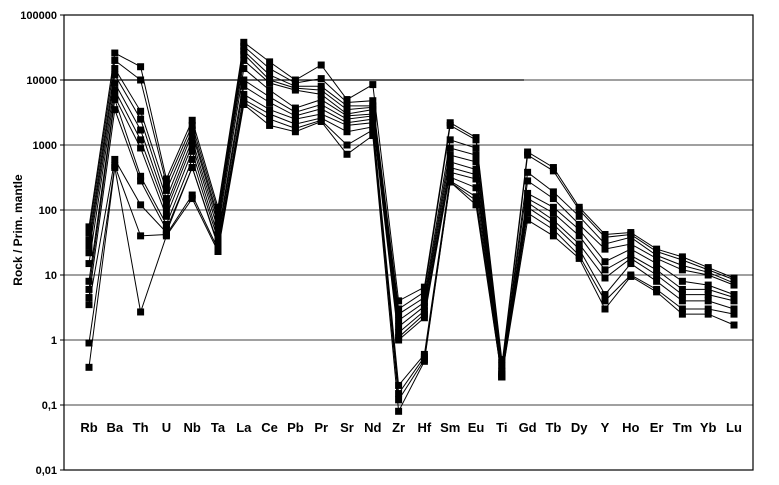 This screenshot has width=779, height=485. I want to click on y-tick-label: 100000, so click(38, 16).